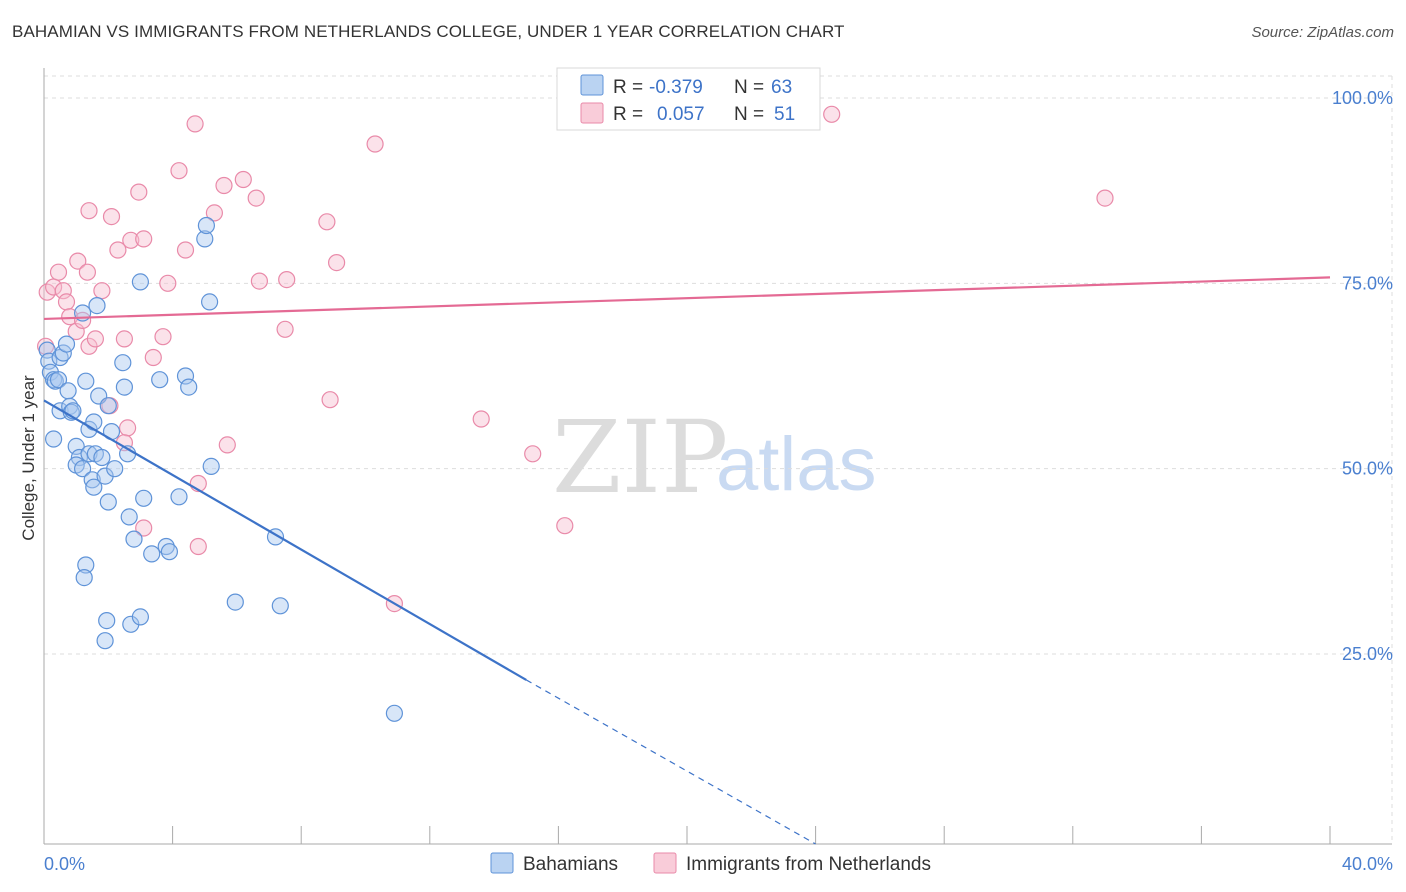 This screenshot has width=1406, height=892. I want to click on legend-label-bahamians: Bahamians, so click(570, 864).